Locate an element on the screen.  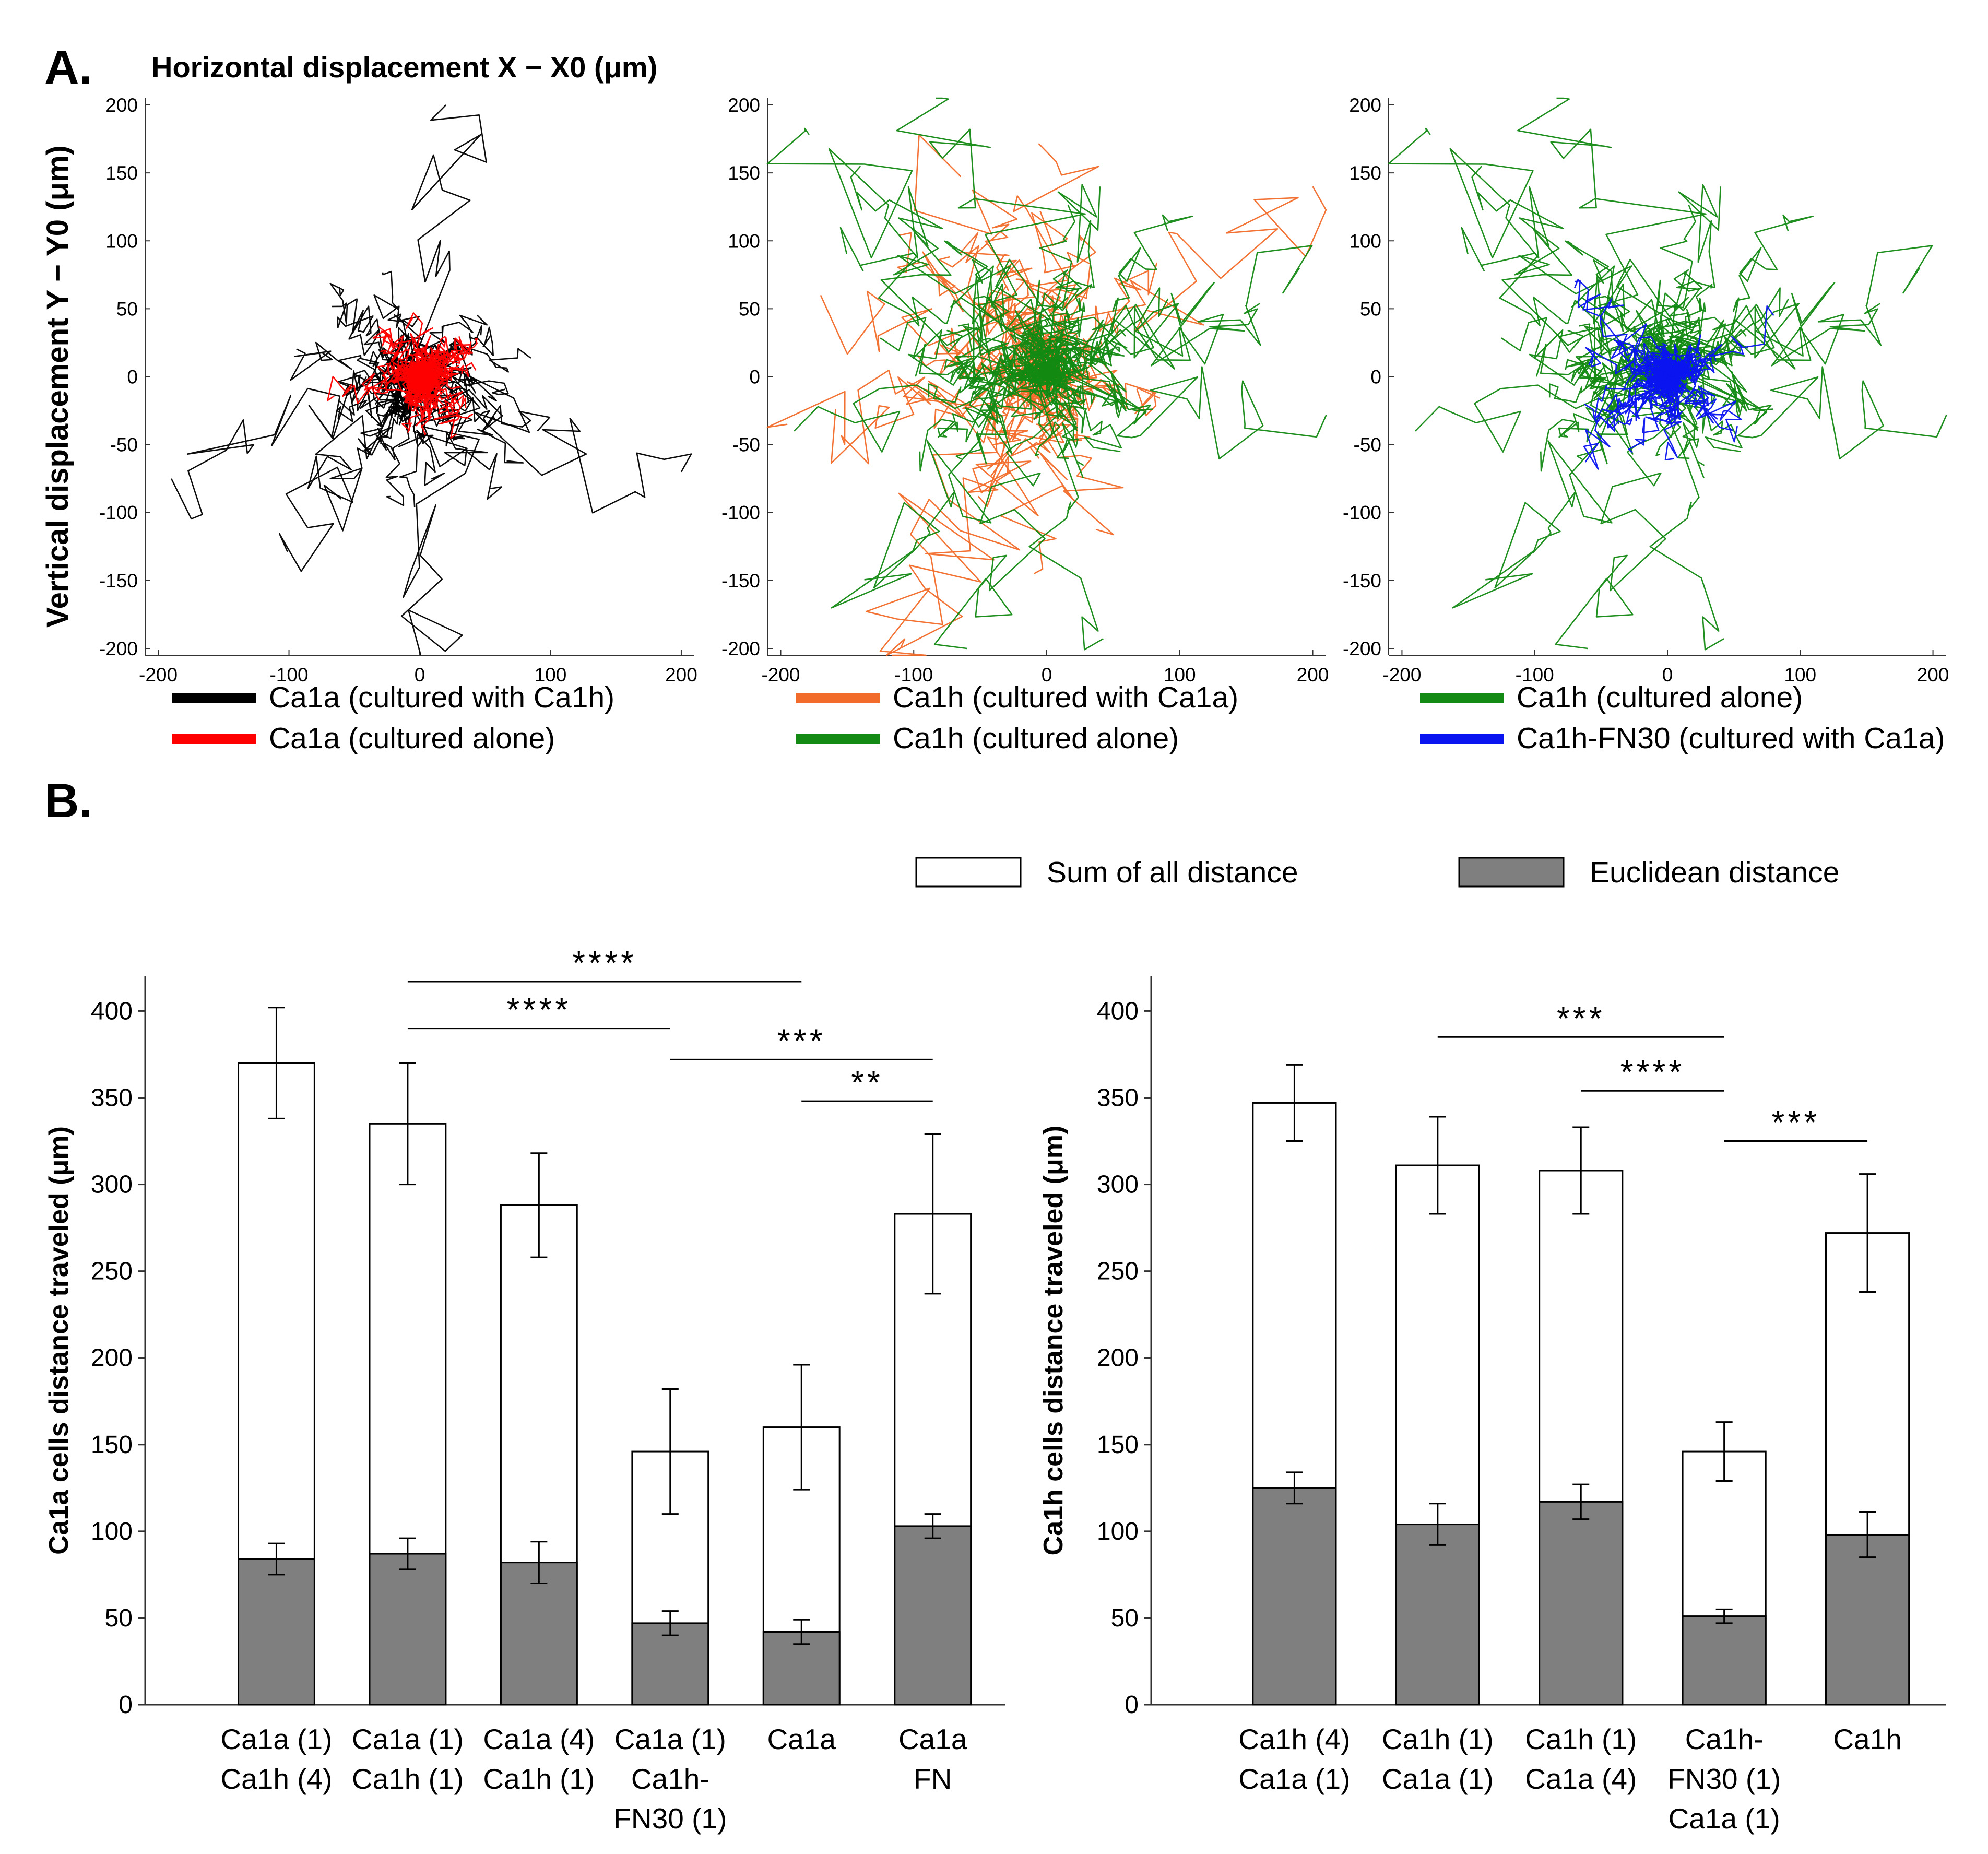
category-label: Ca1h is located at coordinates (1867, 1739).